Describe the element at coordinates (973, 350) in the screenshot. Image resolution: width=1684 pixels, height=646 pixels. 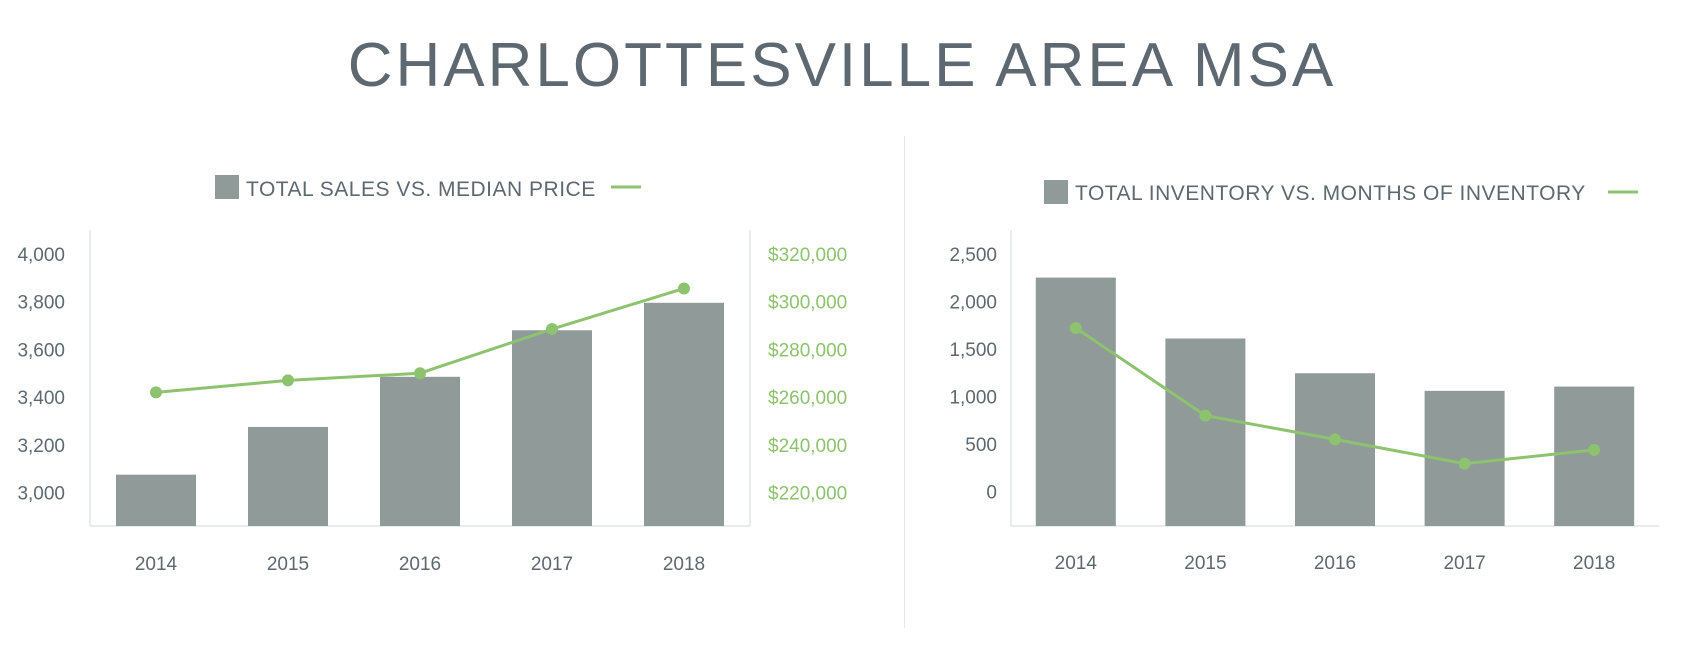
I see `y-tick-label: 1,500` at that location.